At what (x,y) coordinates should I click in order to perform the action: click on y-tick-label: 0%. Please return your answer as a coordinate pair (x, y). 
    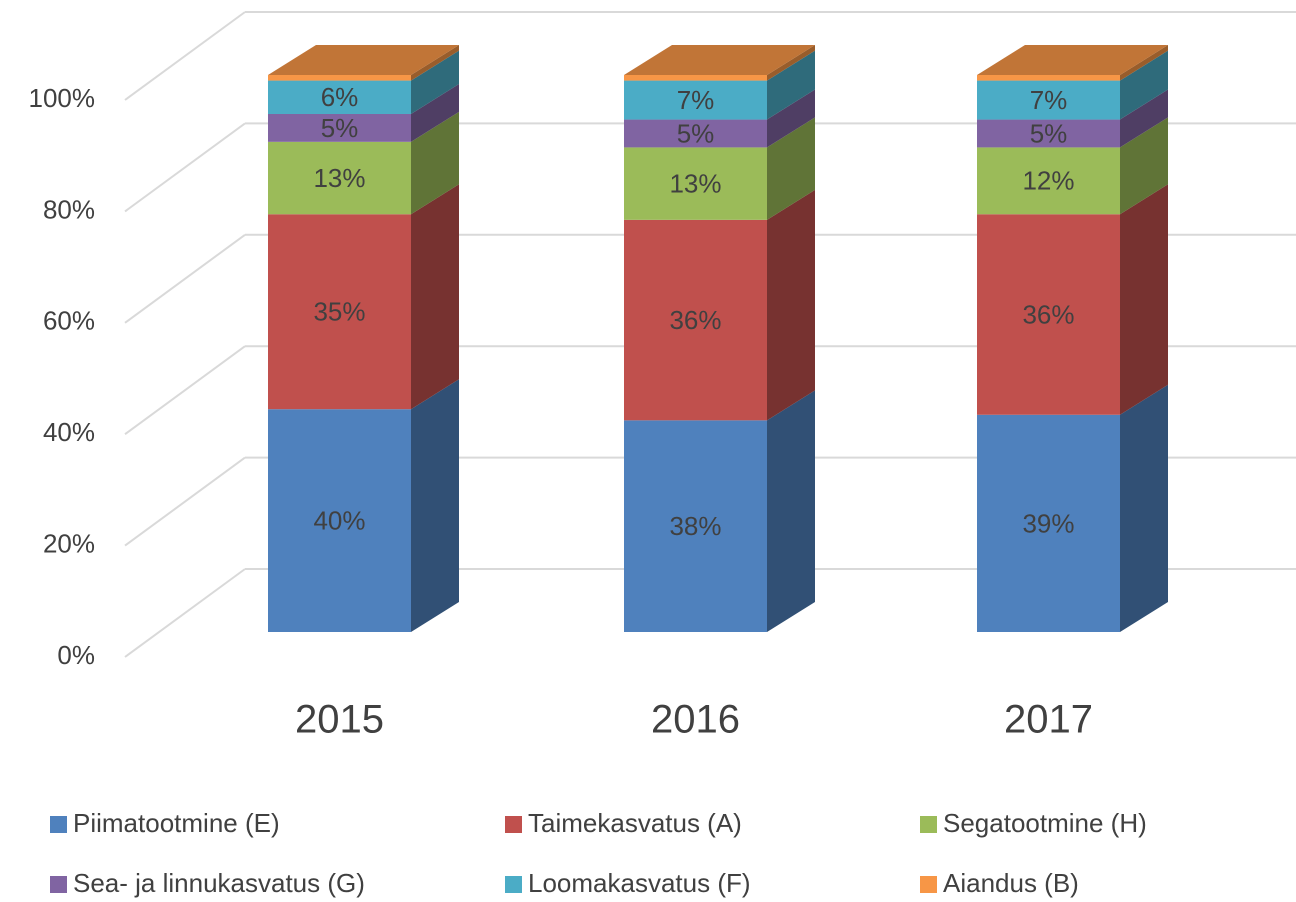
    Looking at the image, I should click on (76, 655).